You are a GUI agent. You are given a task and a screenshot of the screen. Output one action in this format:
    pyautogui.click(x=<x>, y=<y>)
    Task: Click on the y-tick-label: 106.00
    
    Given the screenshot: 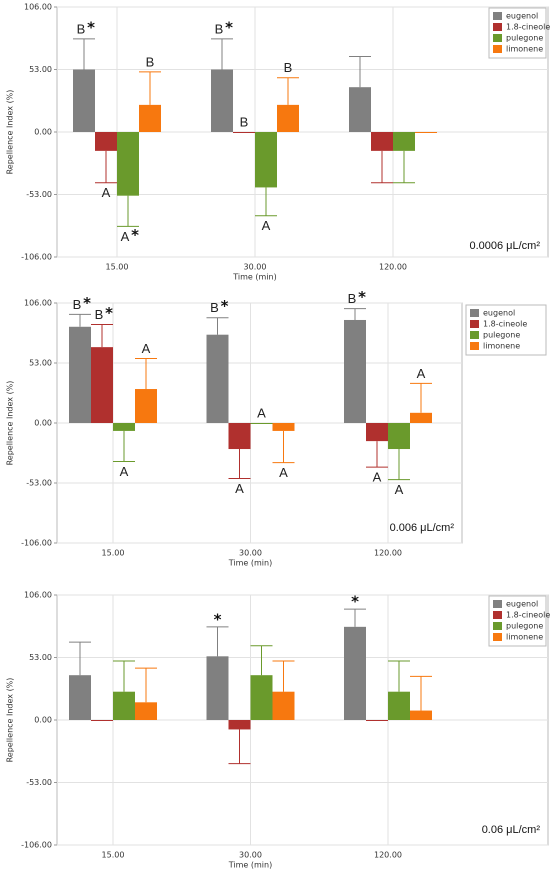 What is the action you would take?
    pyautogui.click(x=38, y=595)
    